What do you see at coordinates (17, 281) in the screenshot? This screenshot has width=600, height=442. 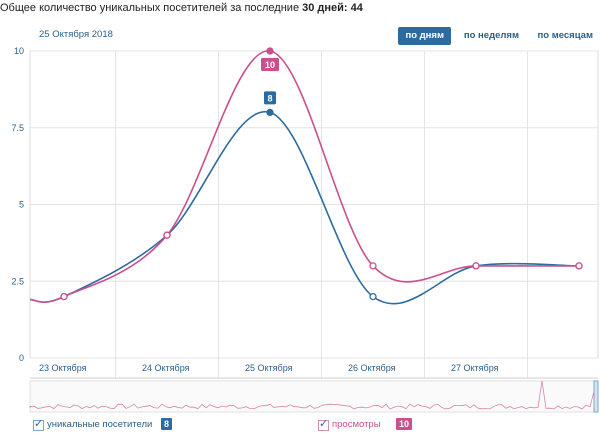 I see `y-tick-label: 2.5` at bounding box center [17, 281].